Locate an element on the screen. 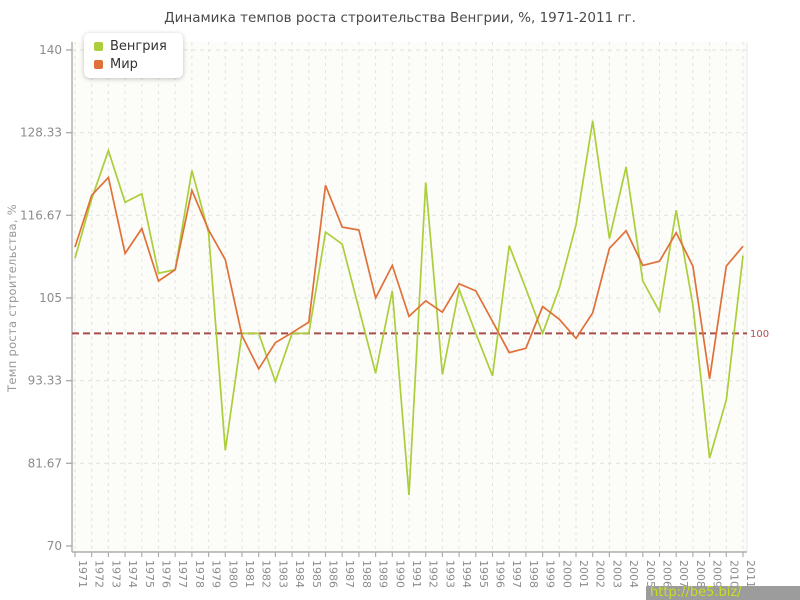 The image size is (800, 600). x-tick-label: 1997 is located at coordinates (516, 574).